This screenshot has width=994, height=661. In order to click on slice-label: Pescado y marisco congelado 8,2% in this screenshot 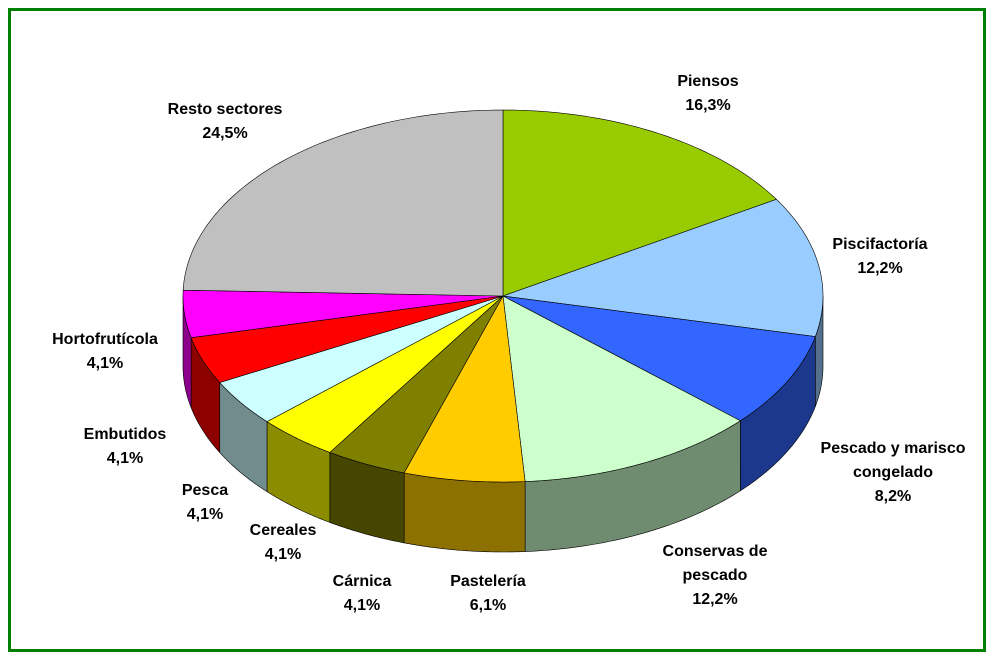, I will do `click(893, 473)`.